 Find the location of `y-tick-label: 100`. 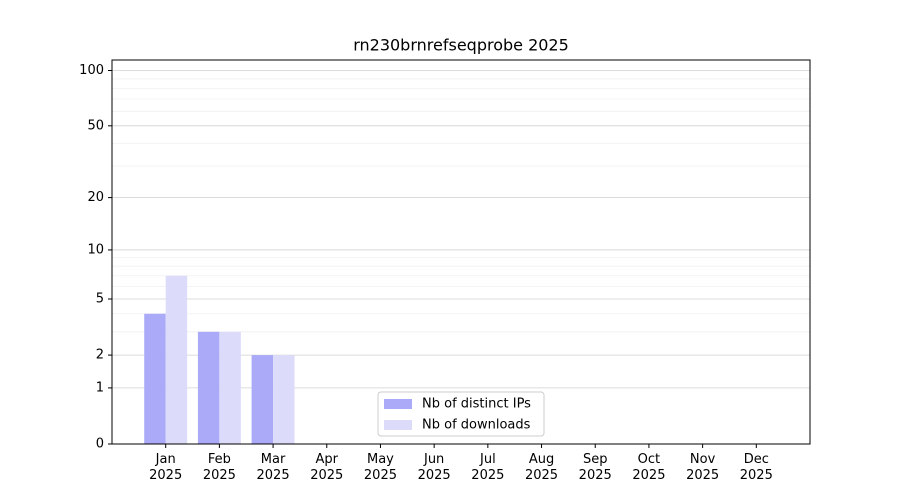

y-tick-label: 100 is located at coordinates (91, 70).